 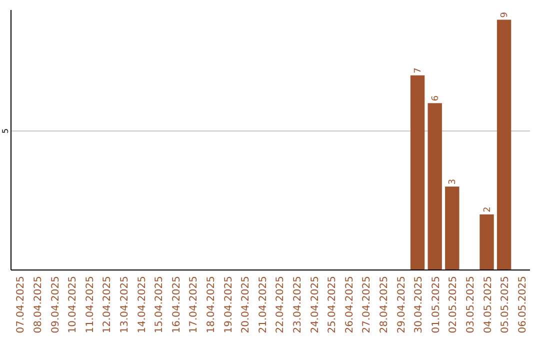 What do you see at coordinates (402, 305) in the screenshot?
I see `x-tick-label: 29.04.2025` at bounding box center [402, 305].